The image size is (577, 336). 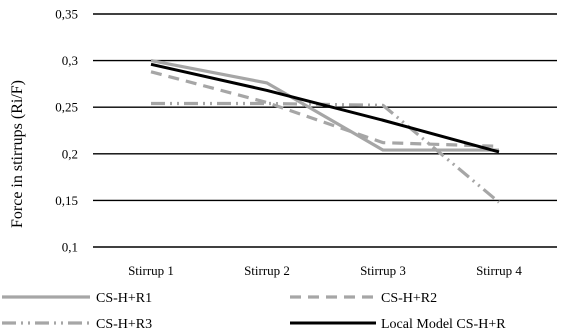 I want to click on legend-label: CS-H+R2, so click(x=409, y=298).